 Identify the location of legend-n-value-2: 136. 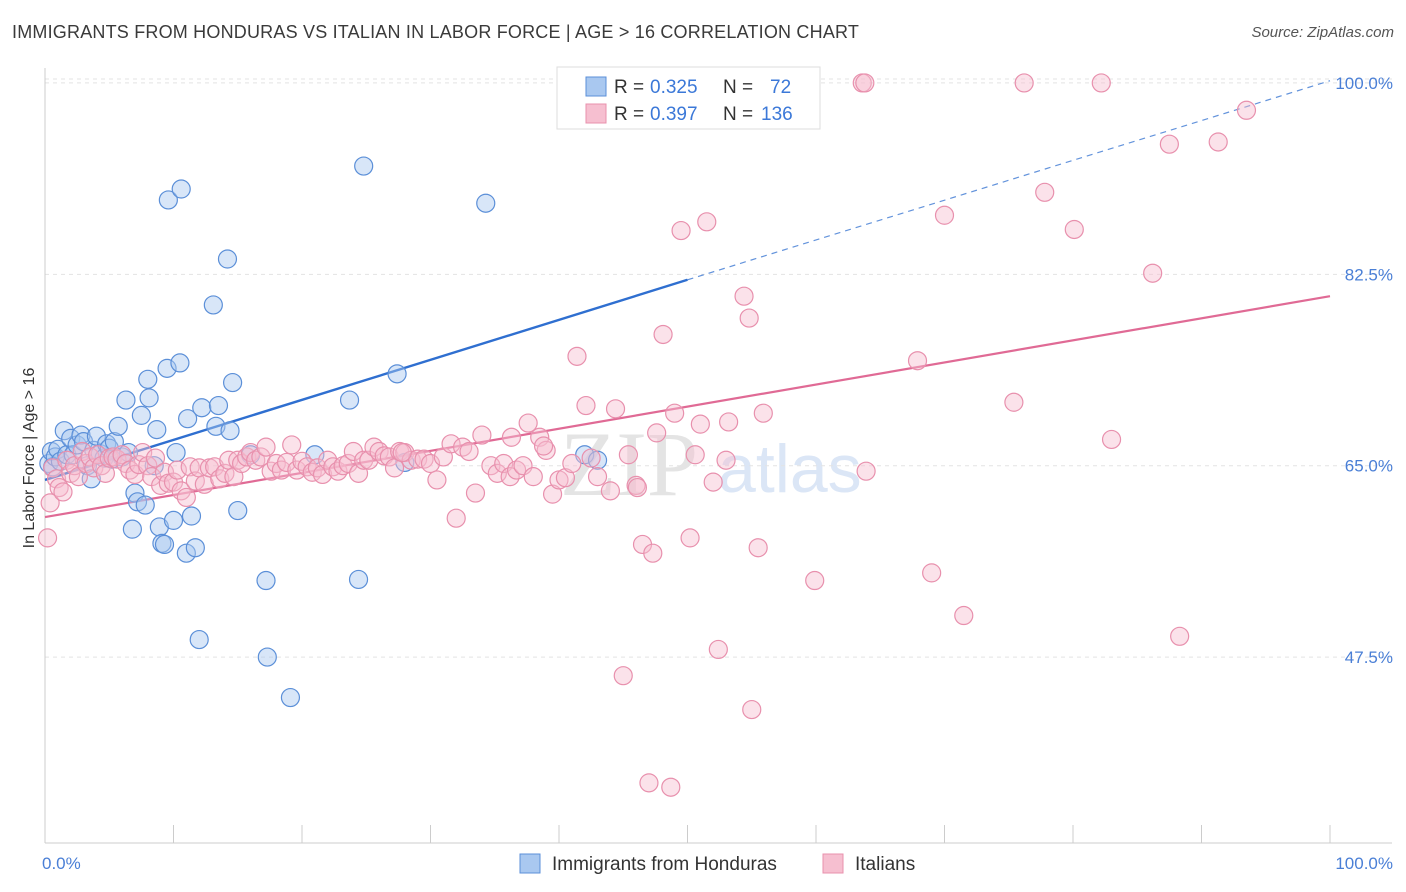
(777, 114).